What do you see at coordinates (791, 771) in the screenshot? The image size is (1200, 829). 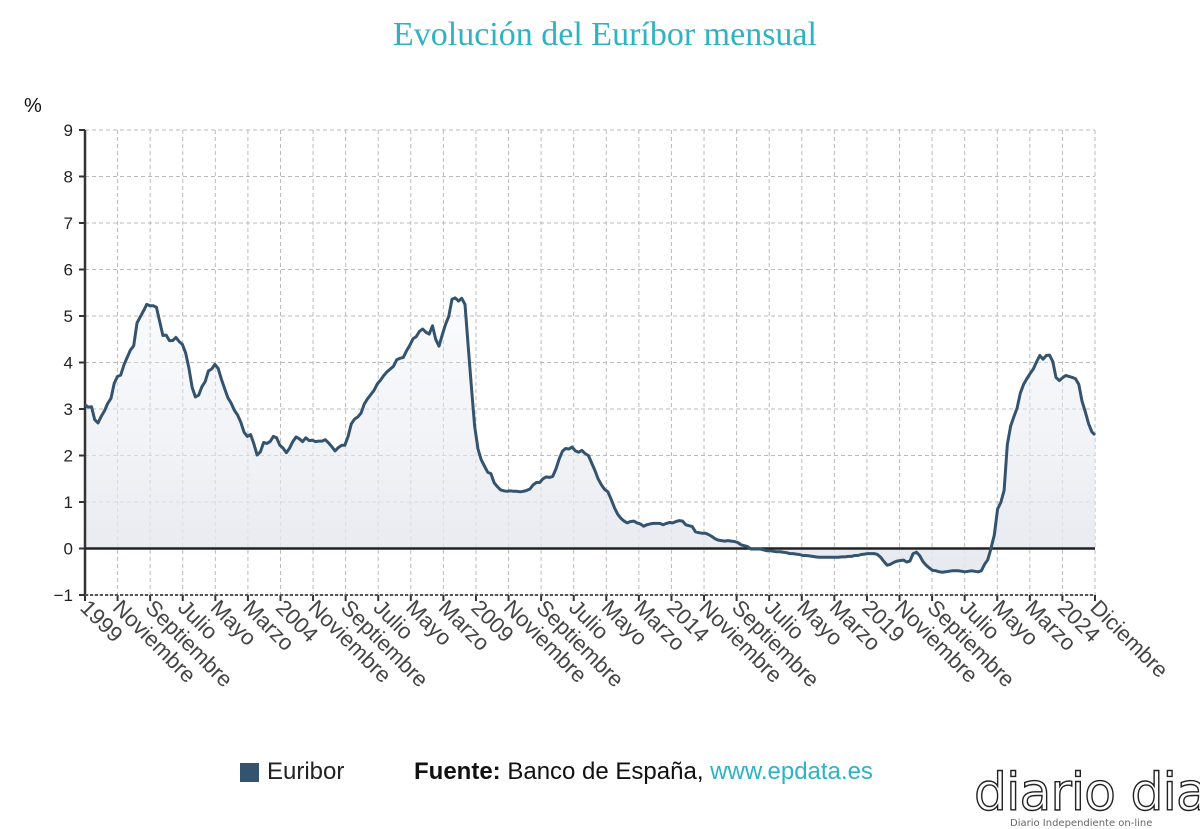 I see `source-link: www.epdata.es` at bounding box center [791, 771].